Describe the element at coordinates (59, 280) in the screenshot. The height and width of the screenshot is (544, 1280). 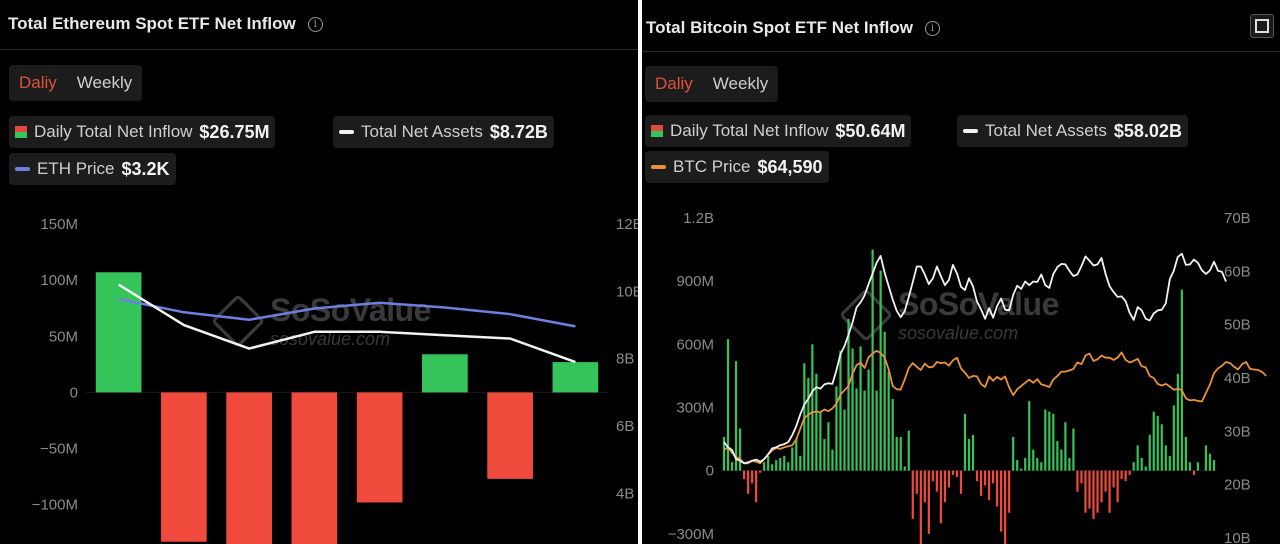
I see `left-axis-tick-label: 100M` at that location.